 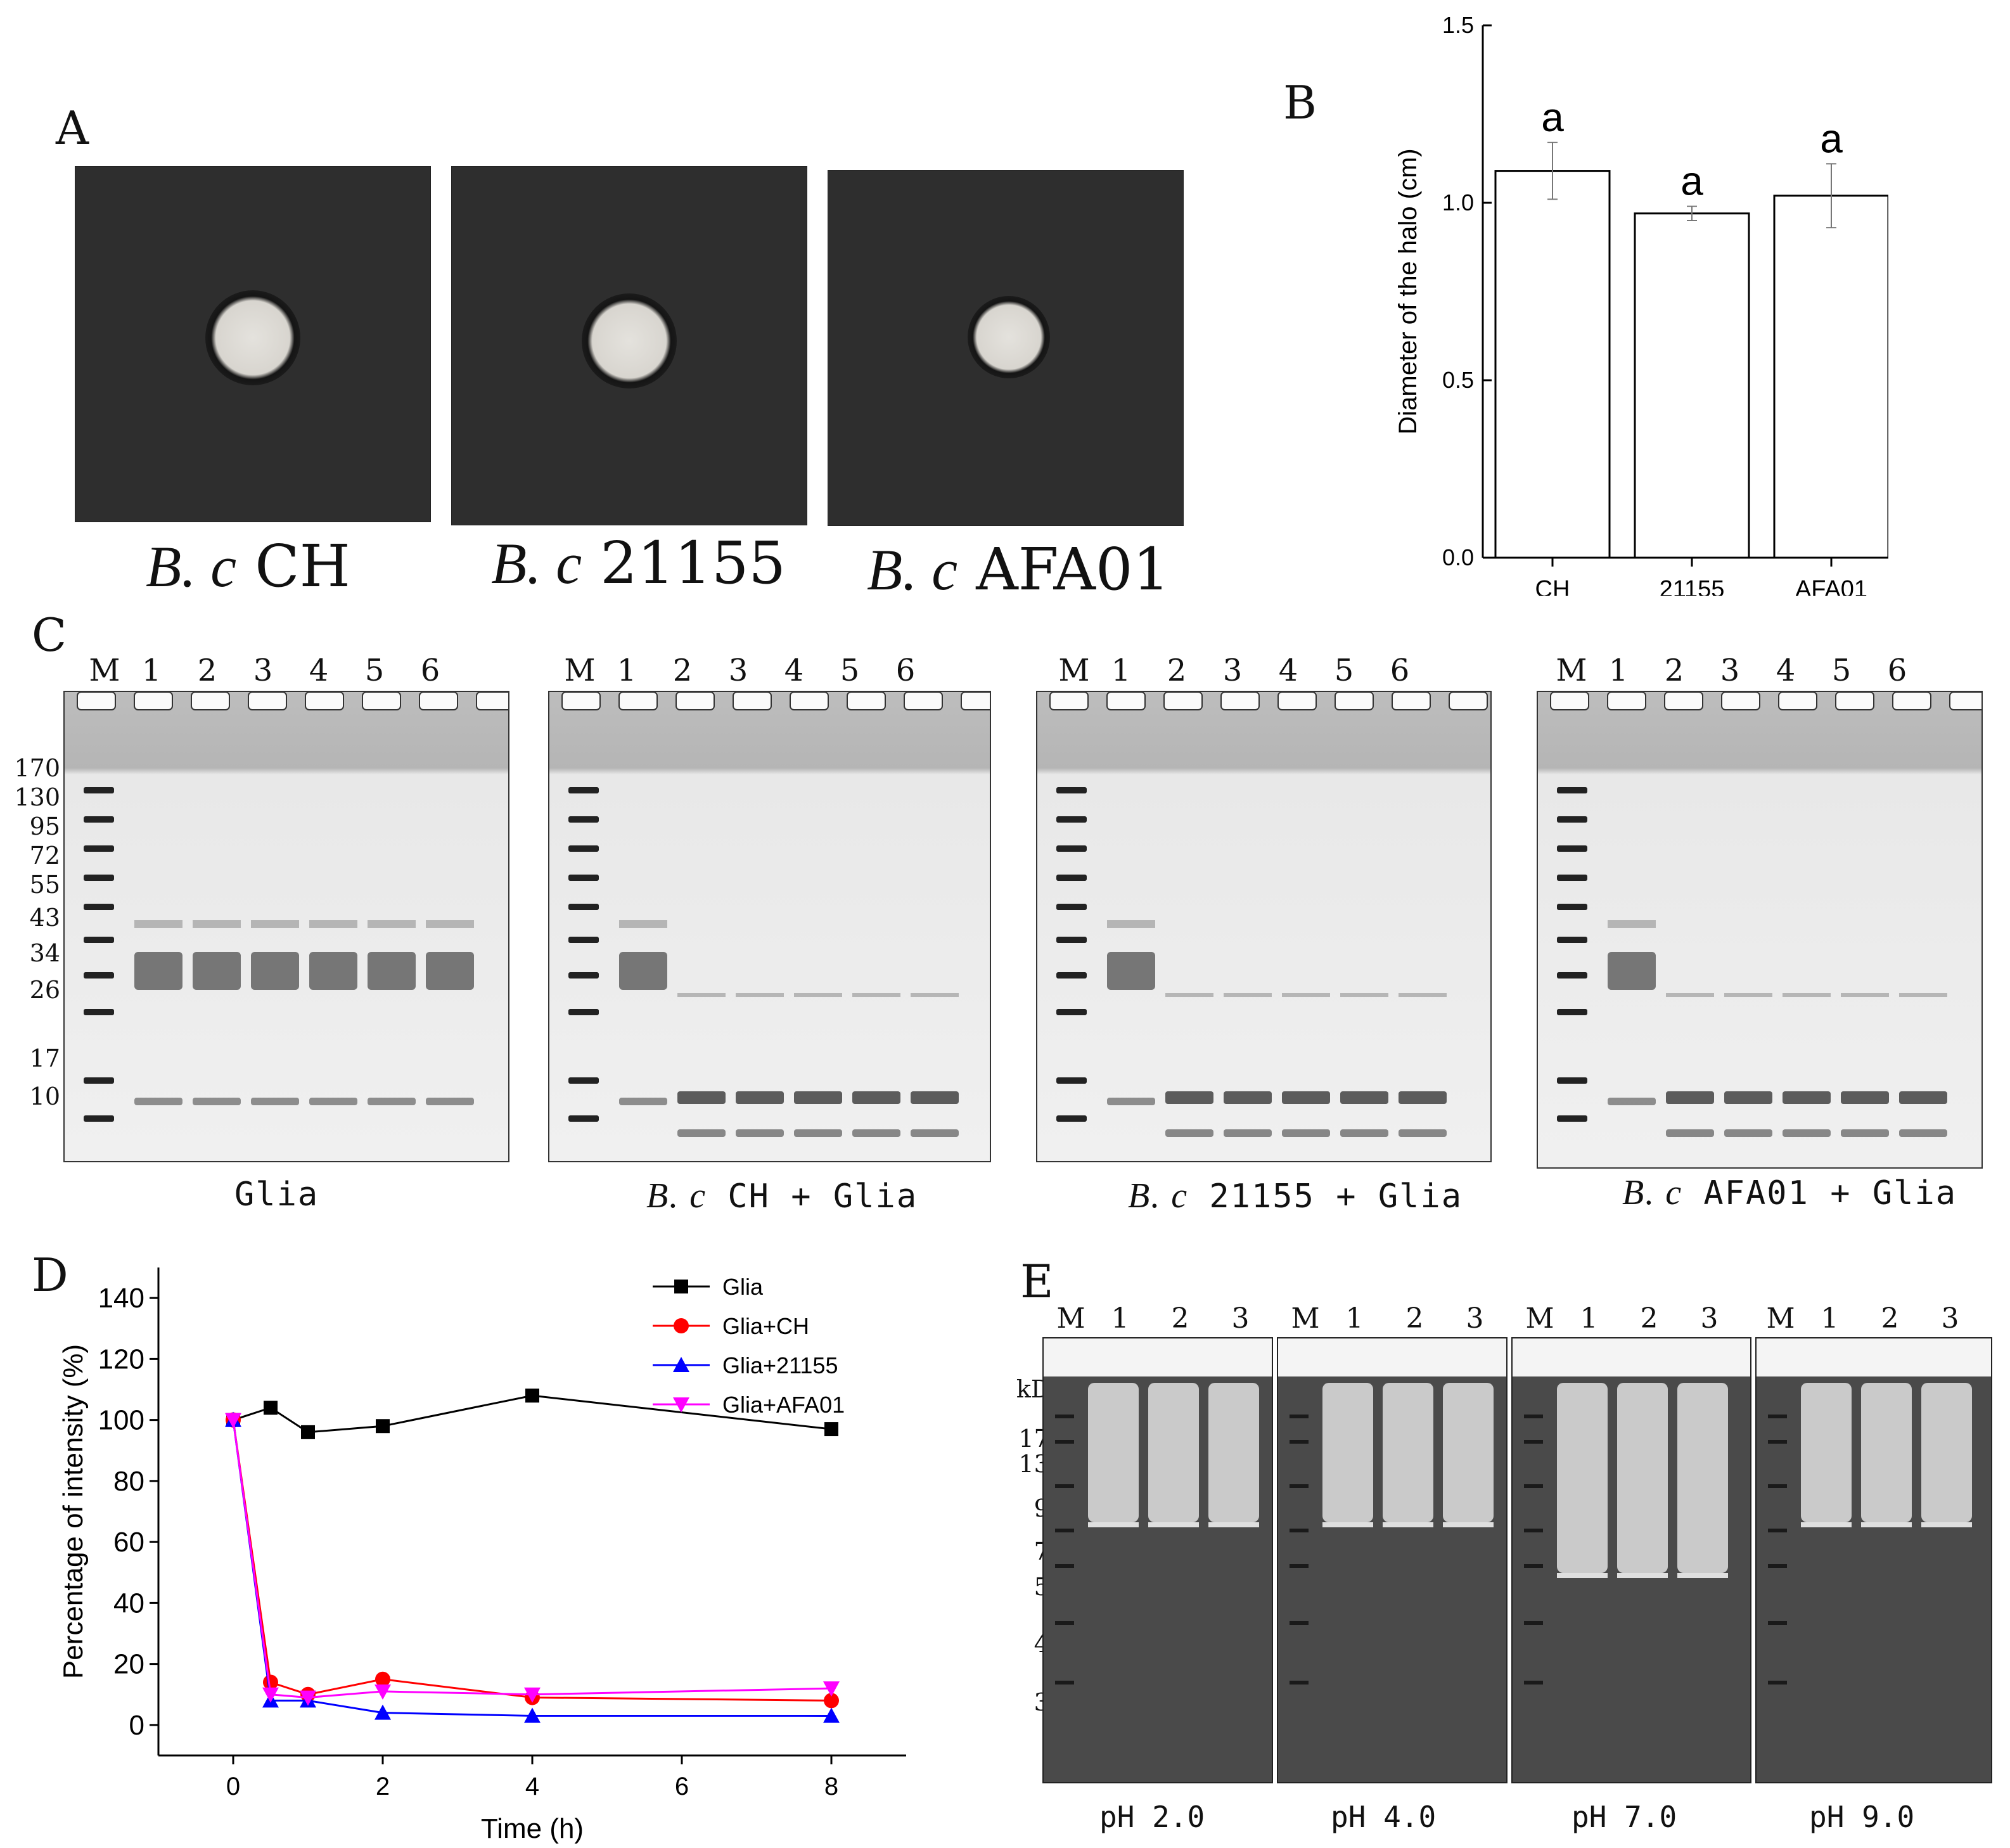 I want to click on legend-label: Glia+AFA01, so click(x=783, y=1405).